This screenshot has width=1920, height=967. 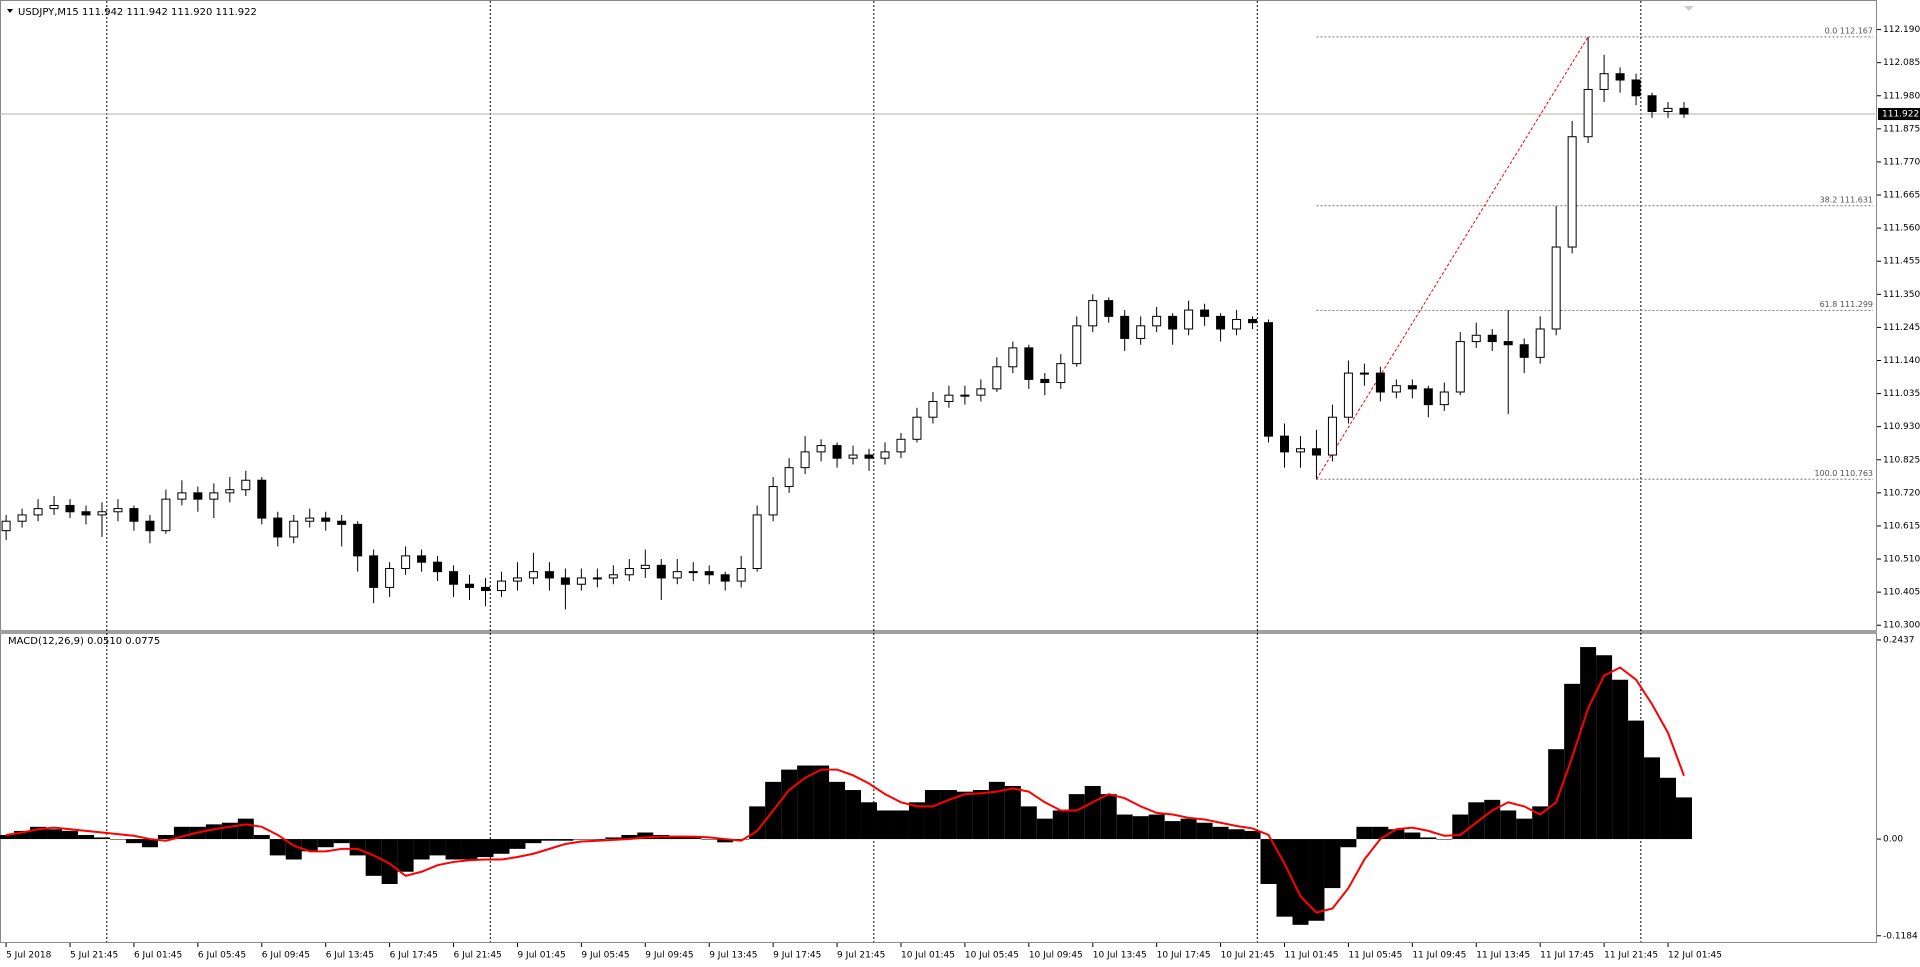 I want to click on x-tick-label: 10 Jul 09:45, so click(x=1056, y=956).